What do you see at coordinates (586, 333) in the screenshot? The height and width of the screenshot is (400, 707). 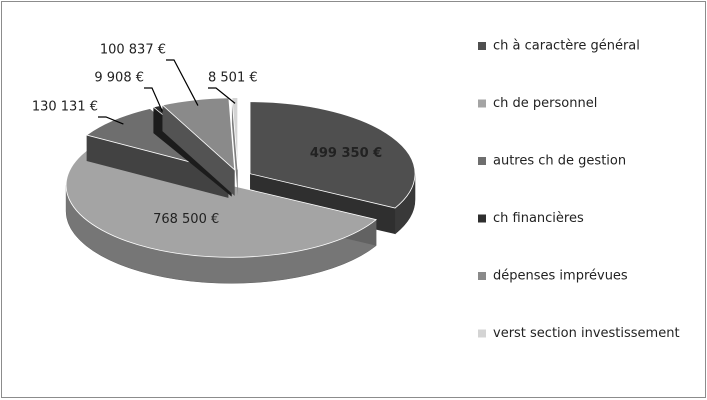 I see `legend-label: verst section investissement` at bounding box center [586, 333].